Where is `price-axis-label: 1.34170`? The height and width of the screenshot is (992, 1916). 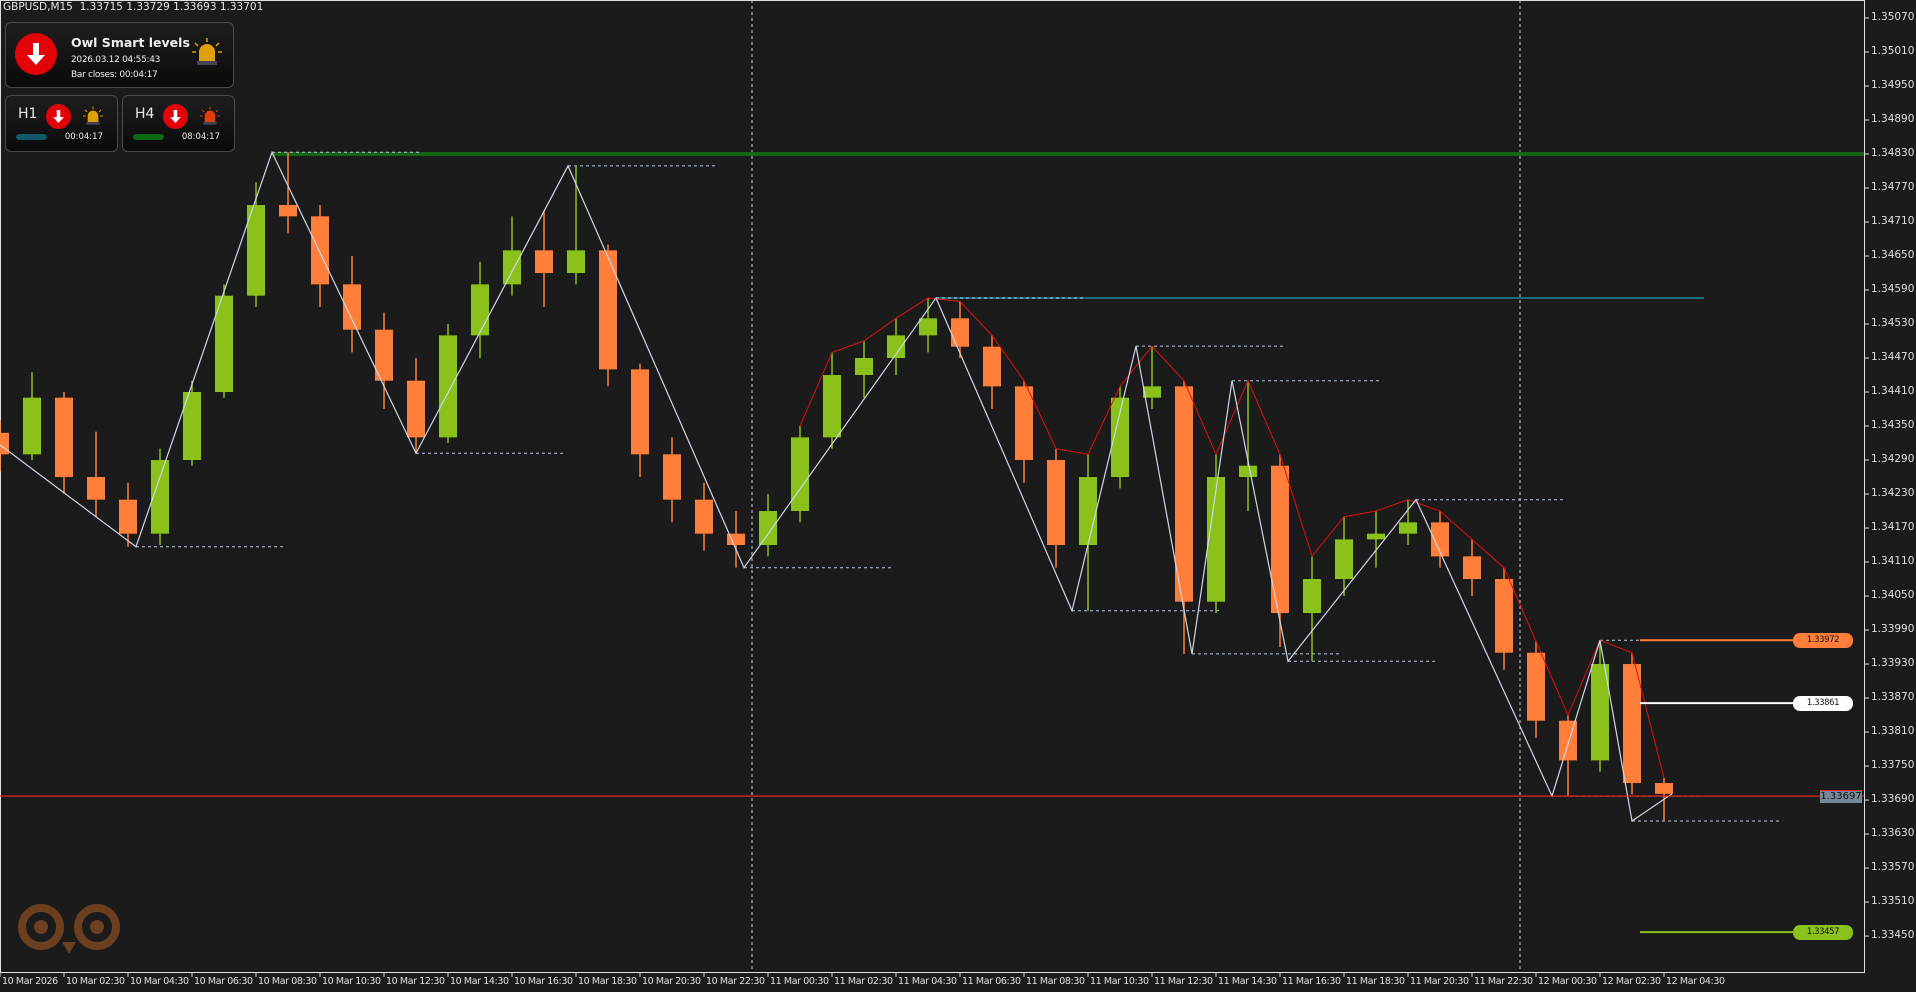
price-axis-label: 1.34170 is located at coordinates (1893, 527).